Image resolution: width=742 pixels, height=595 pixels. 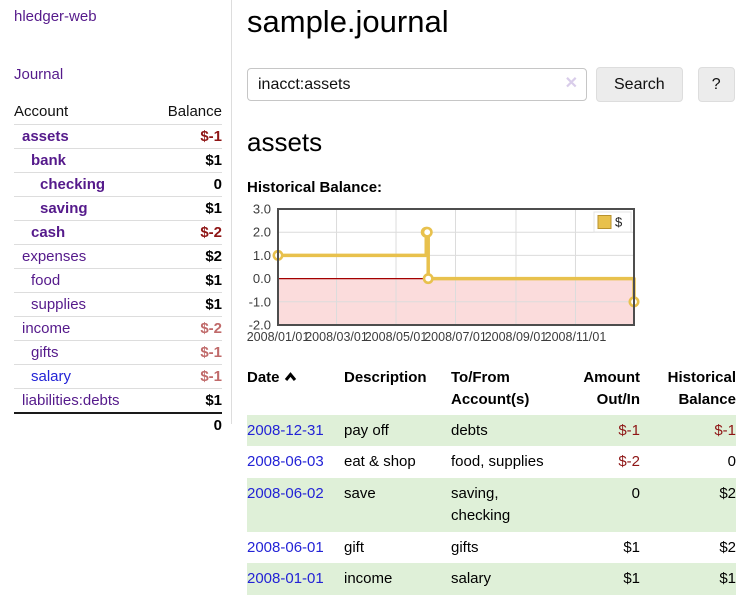 What do you see at coordinates (59, 304) in the screenshot?
I see `account-link-supplies: supplies` at bounding box center [59, 304].